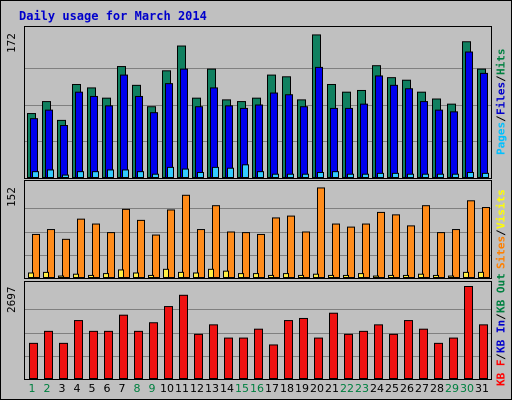 This screenshot has height=400, width=512. Describe the element at coordinates (182, 388) in the screenshot. I see `x-tick-label: 11` at that location.